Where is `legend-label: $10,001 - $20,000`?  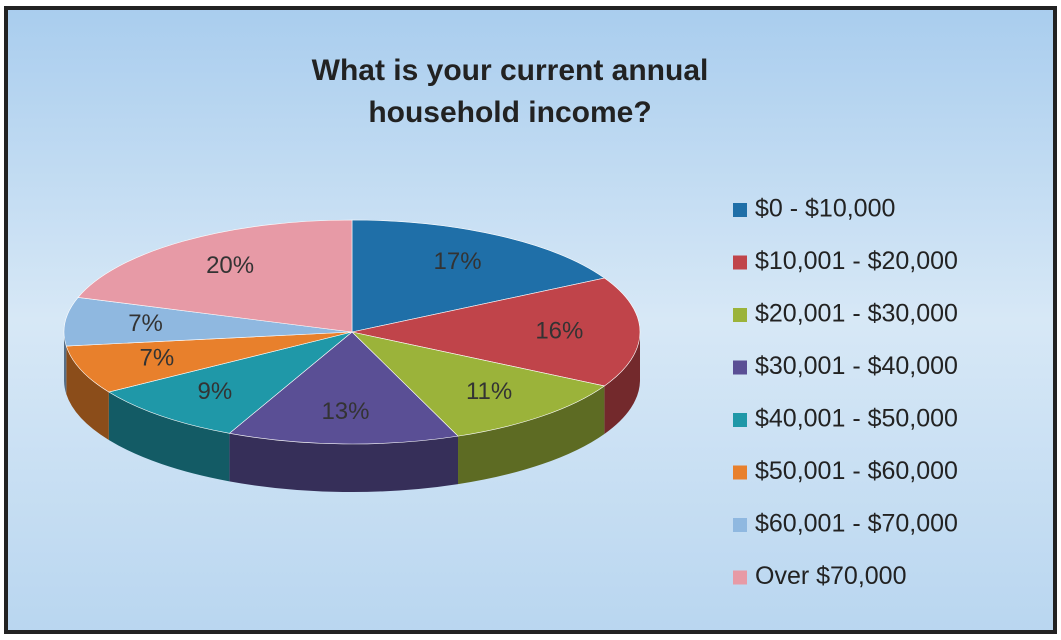
legend-label: $10,001 - $20,000 is located at coordinates (856, 261).